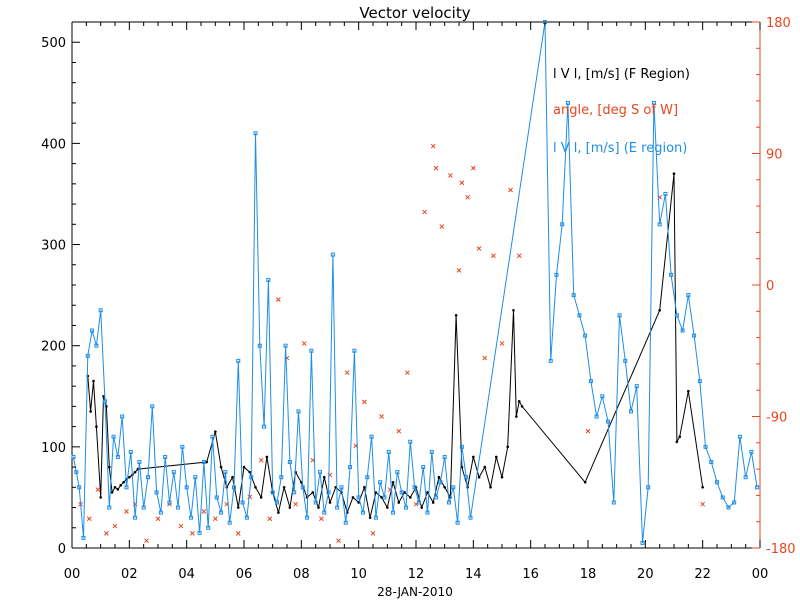 This screenshot has width=800, height=600. What do you see at coordinates (244, 574) in the screenshot?
I see `x-tick-label: 06` at bounding box center [244, 574].